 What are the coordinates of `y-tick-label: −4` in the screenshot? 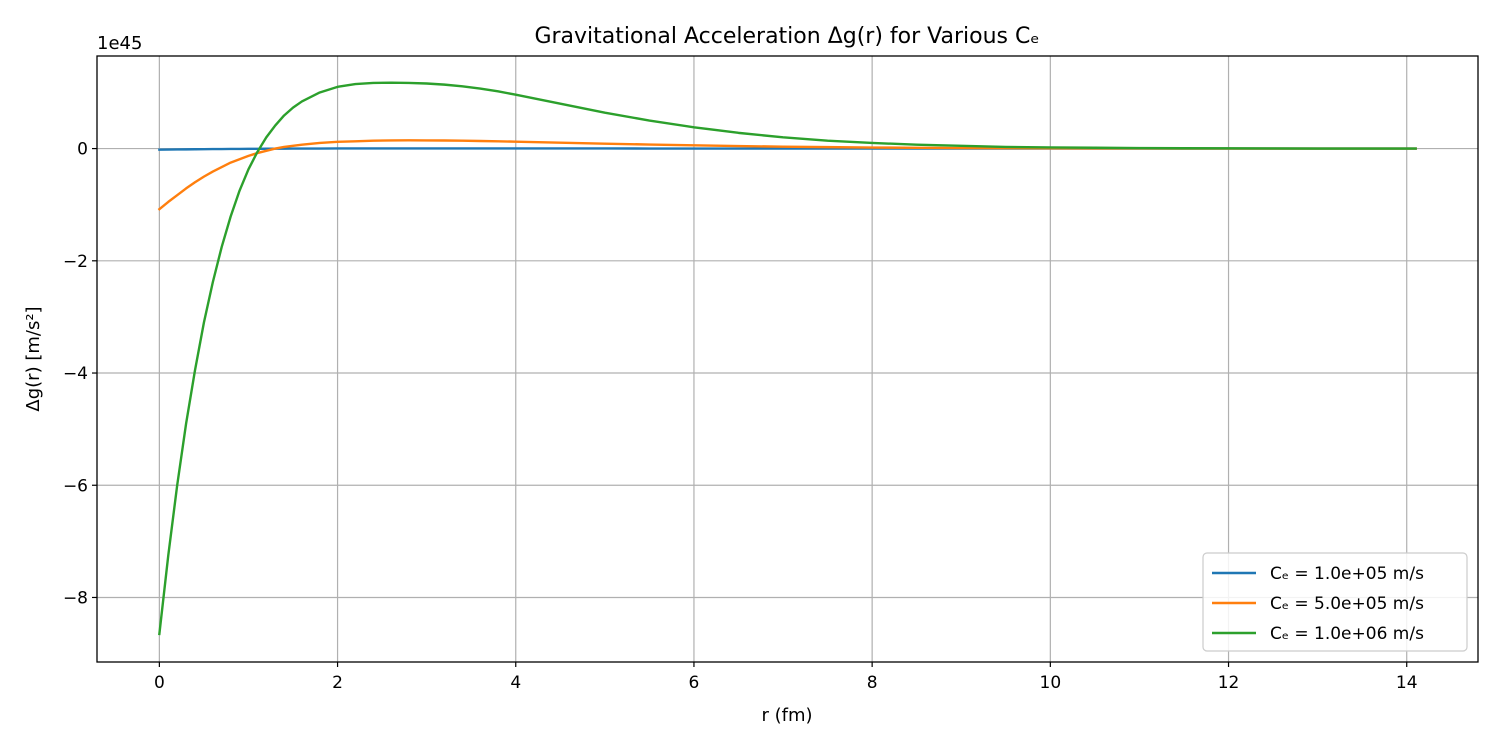 It's located at (75, 374).